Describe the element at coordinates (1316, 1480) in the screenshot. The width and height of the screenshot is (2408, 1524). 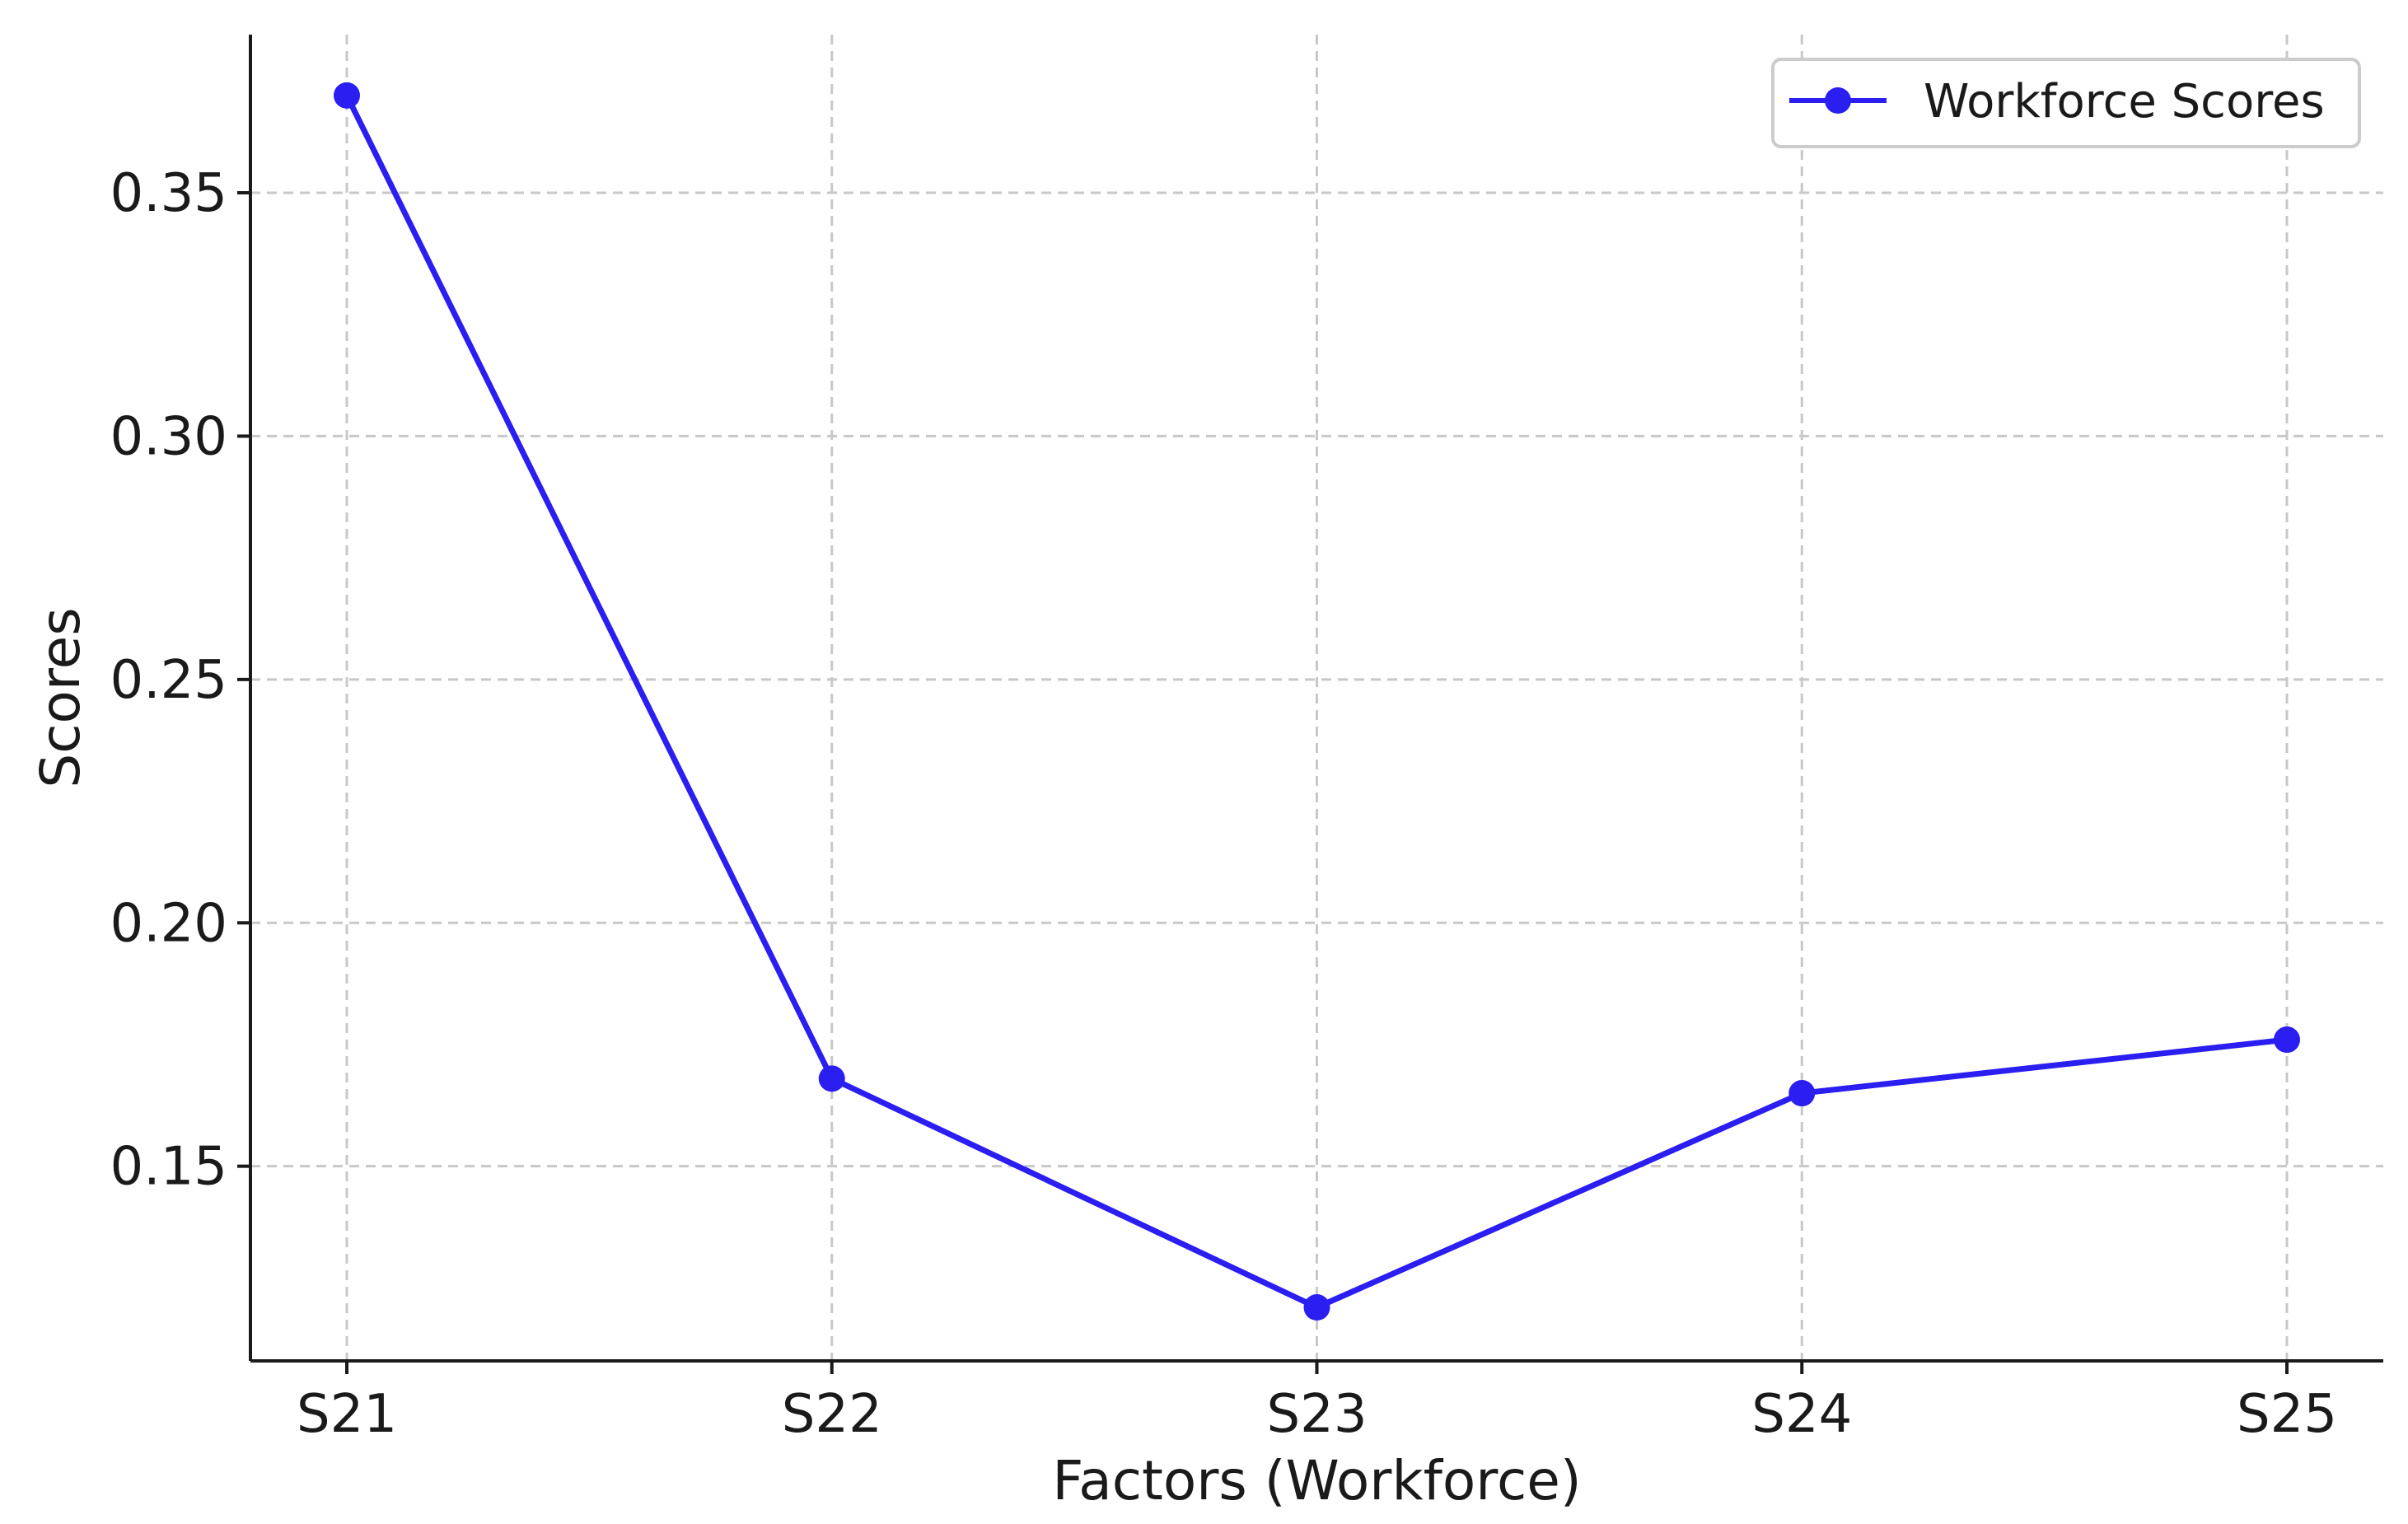
I see `x-axis-label: Factors (Workforce)` at that location.